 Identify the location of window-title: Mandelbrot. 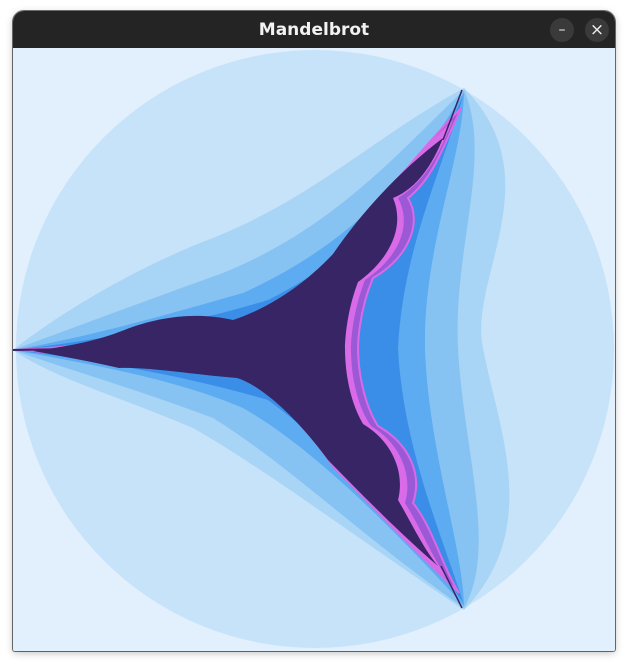
(314, 29).